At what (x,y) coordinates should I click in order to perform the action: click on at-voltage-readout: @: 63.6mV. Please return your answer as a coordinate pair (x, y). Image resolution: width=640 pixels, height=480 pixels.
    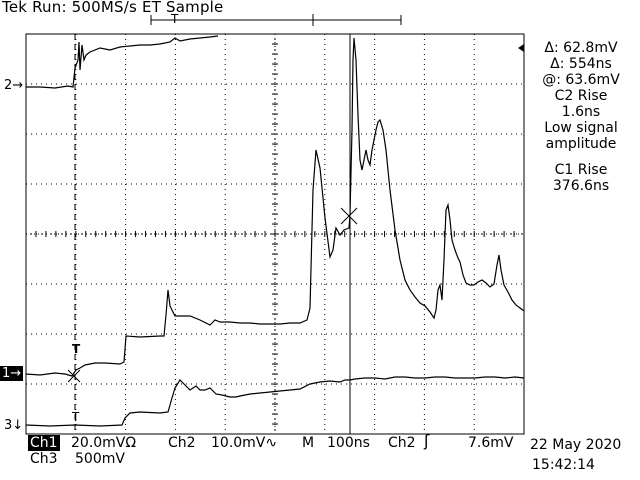
    Looking at the image, I should click on (581, 80).